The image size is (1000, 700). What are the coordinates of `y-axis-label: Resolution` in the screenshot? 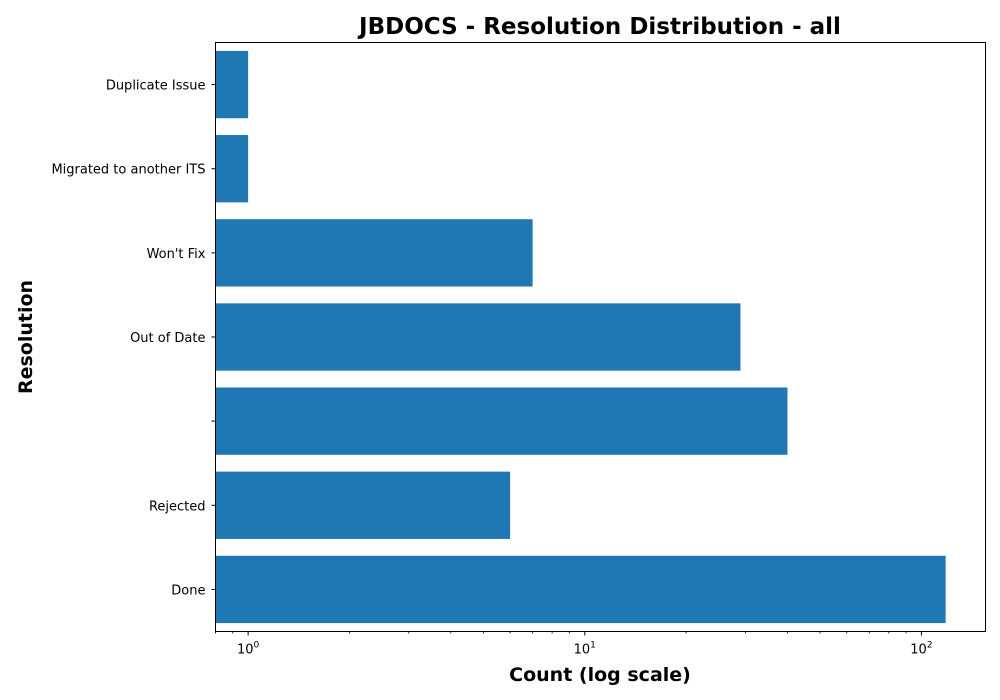 It's located at (26, 337).